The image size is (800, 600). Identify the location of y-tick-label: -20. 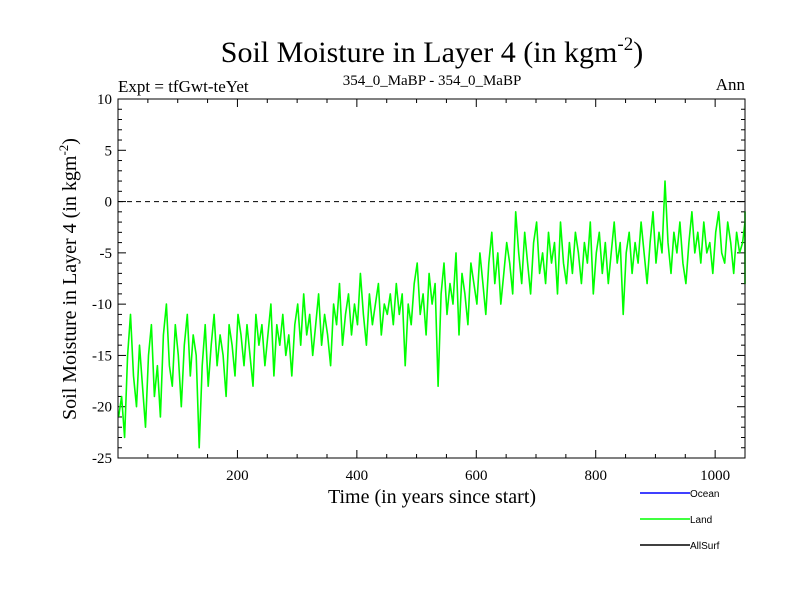
(102, 408).